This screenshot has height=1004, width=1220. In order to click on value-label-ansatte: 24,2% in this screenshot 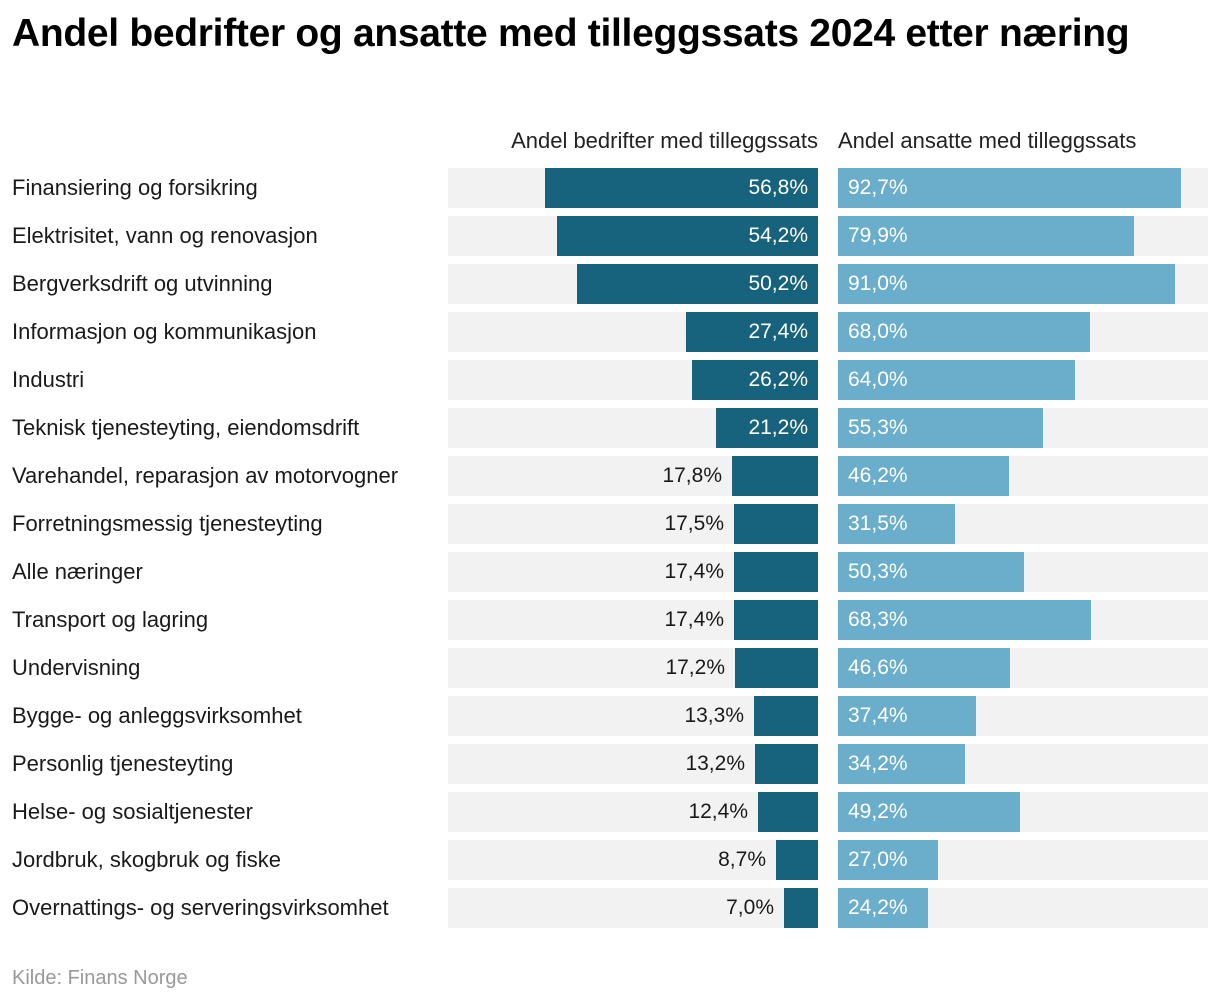, I will do `click(878, 907)`.